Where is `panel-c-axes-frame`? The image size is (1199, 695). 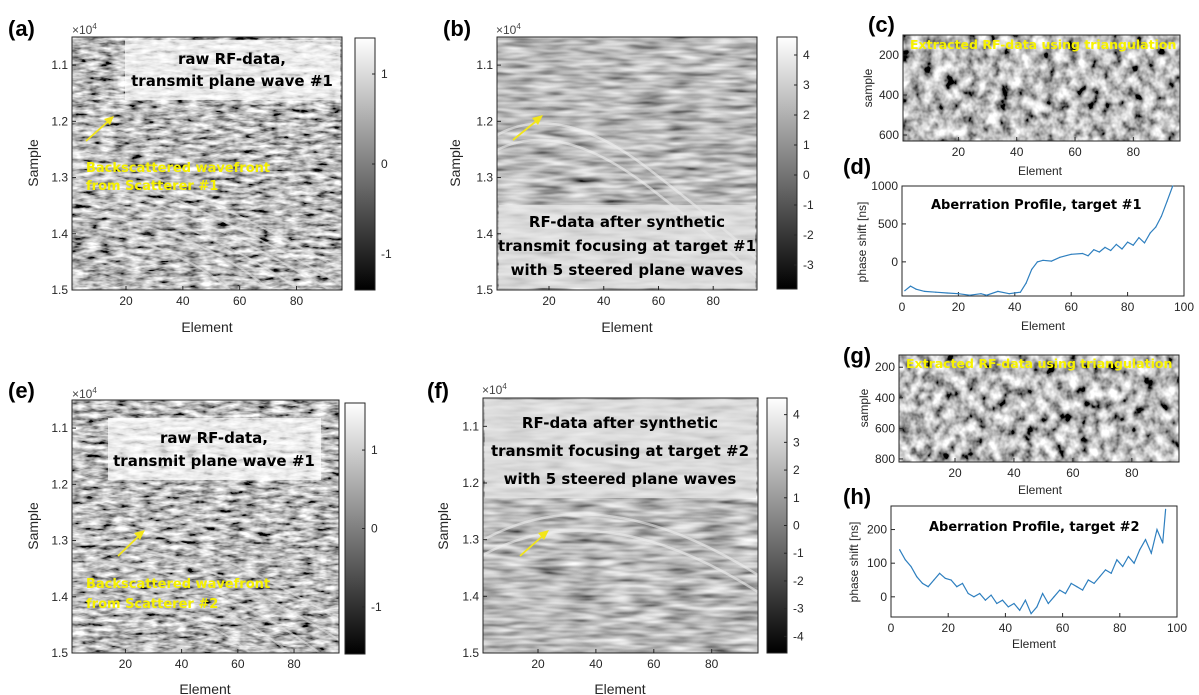 panel-c-axes-frame is located at coordinates (1041, 88).